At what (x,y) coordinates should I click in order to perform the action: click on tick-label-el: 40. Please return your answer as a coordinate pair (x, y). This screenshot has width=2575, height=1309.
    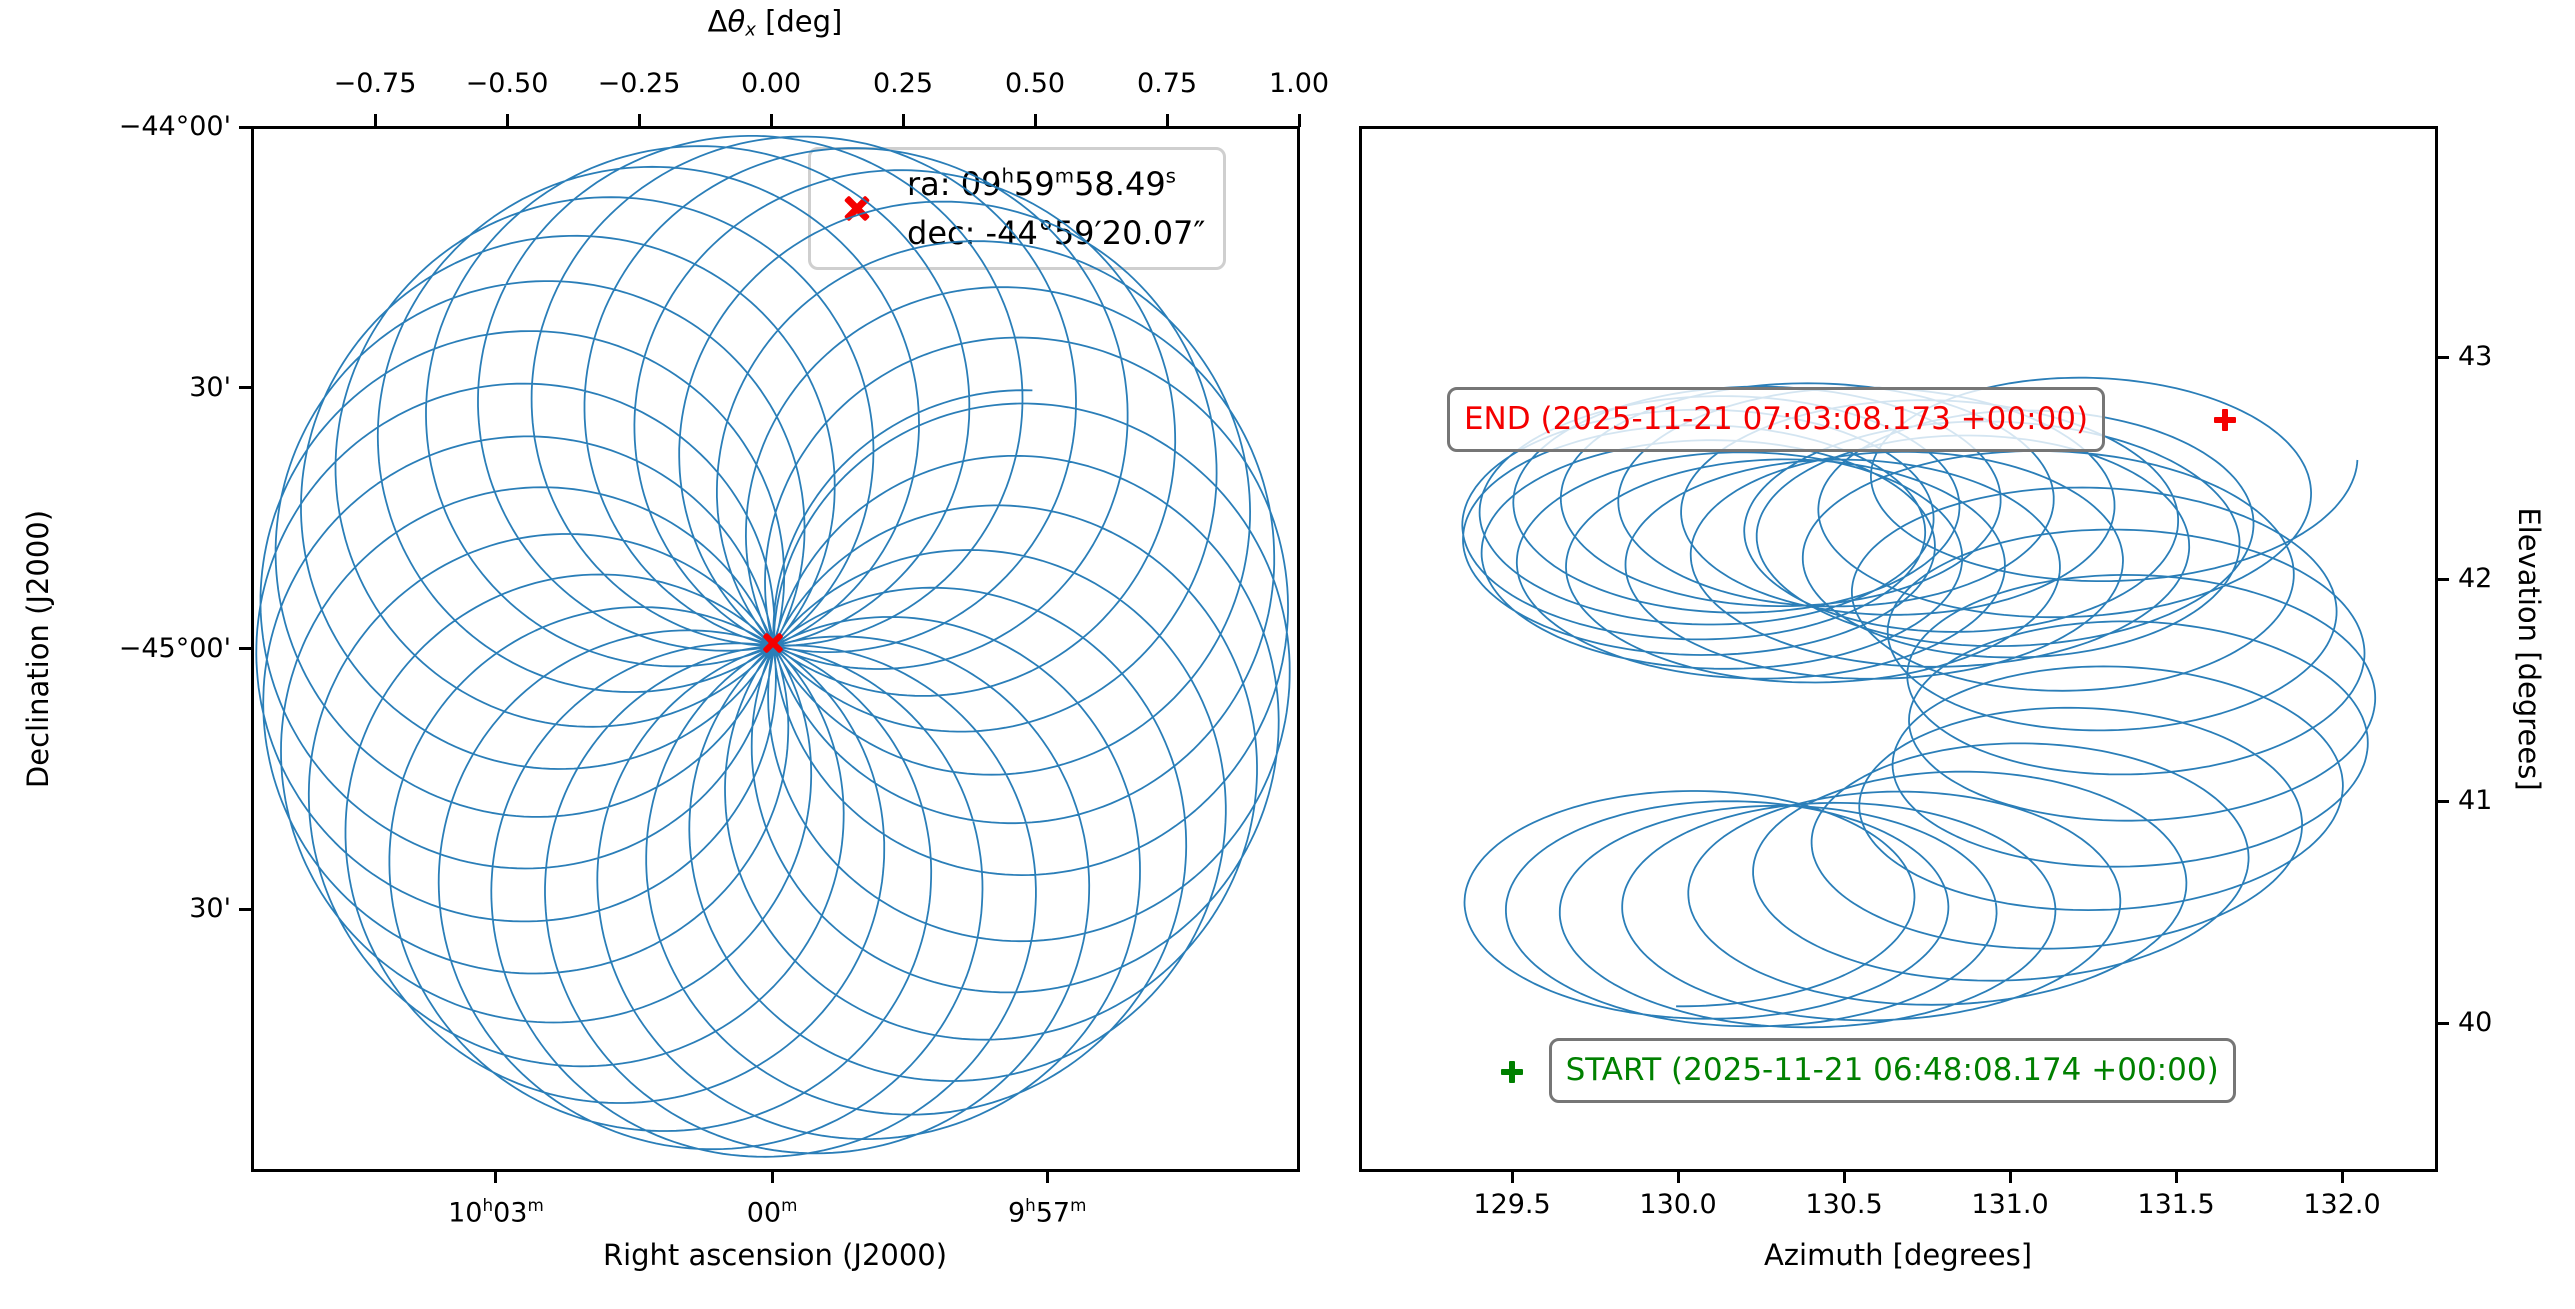
    Looking at the image, I should click on (2475, 1023).